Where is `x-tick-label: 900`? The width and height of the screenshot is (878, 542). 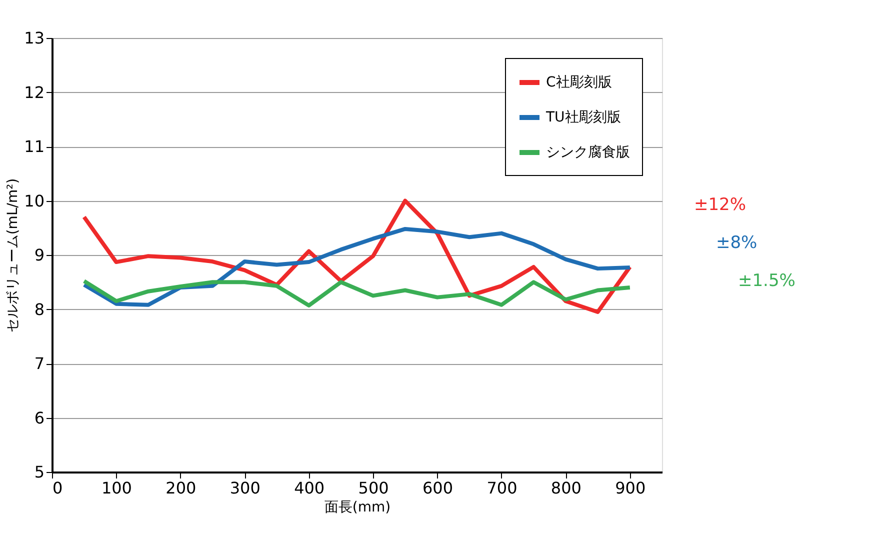
x-tick-label: 900 is located at coordinates (630, 488).